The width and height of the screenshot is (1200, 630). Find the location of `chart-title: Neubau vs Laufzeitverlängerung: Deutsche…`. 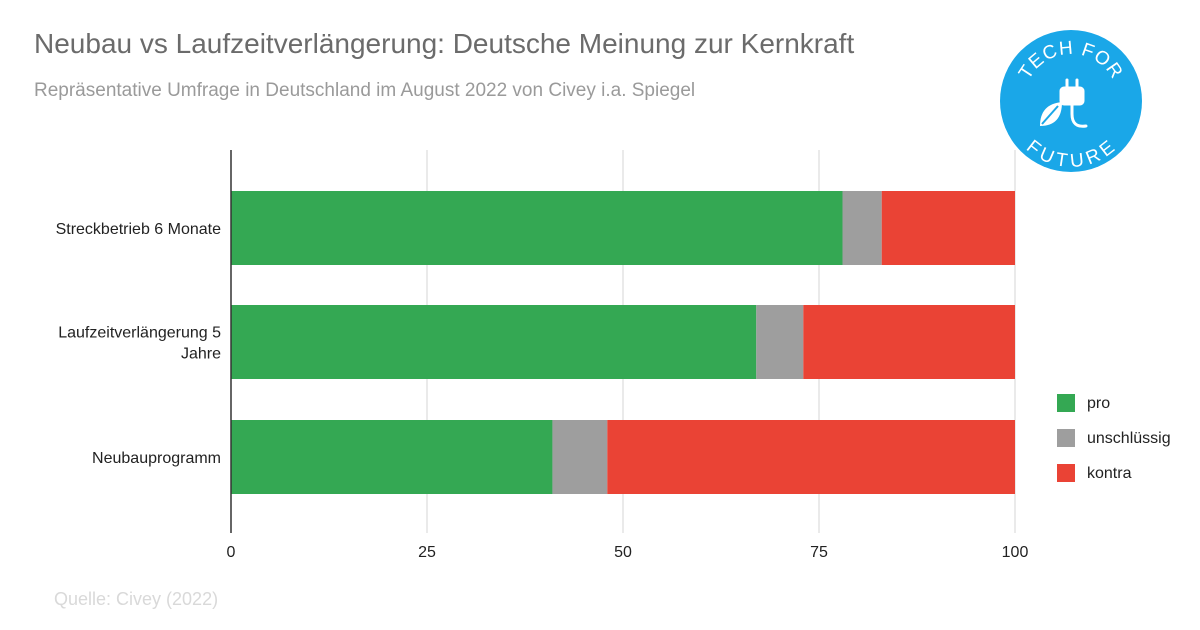

chart-title: Neubau vs Laufzeitverlängerung: Deutsche… is located at coordinates (444, 43).